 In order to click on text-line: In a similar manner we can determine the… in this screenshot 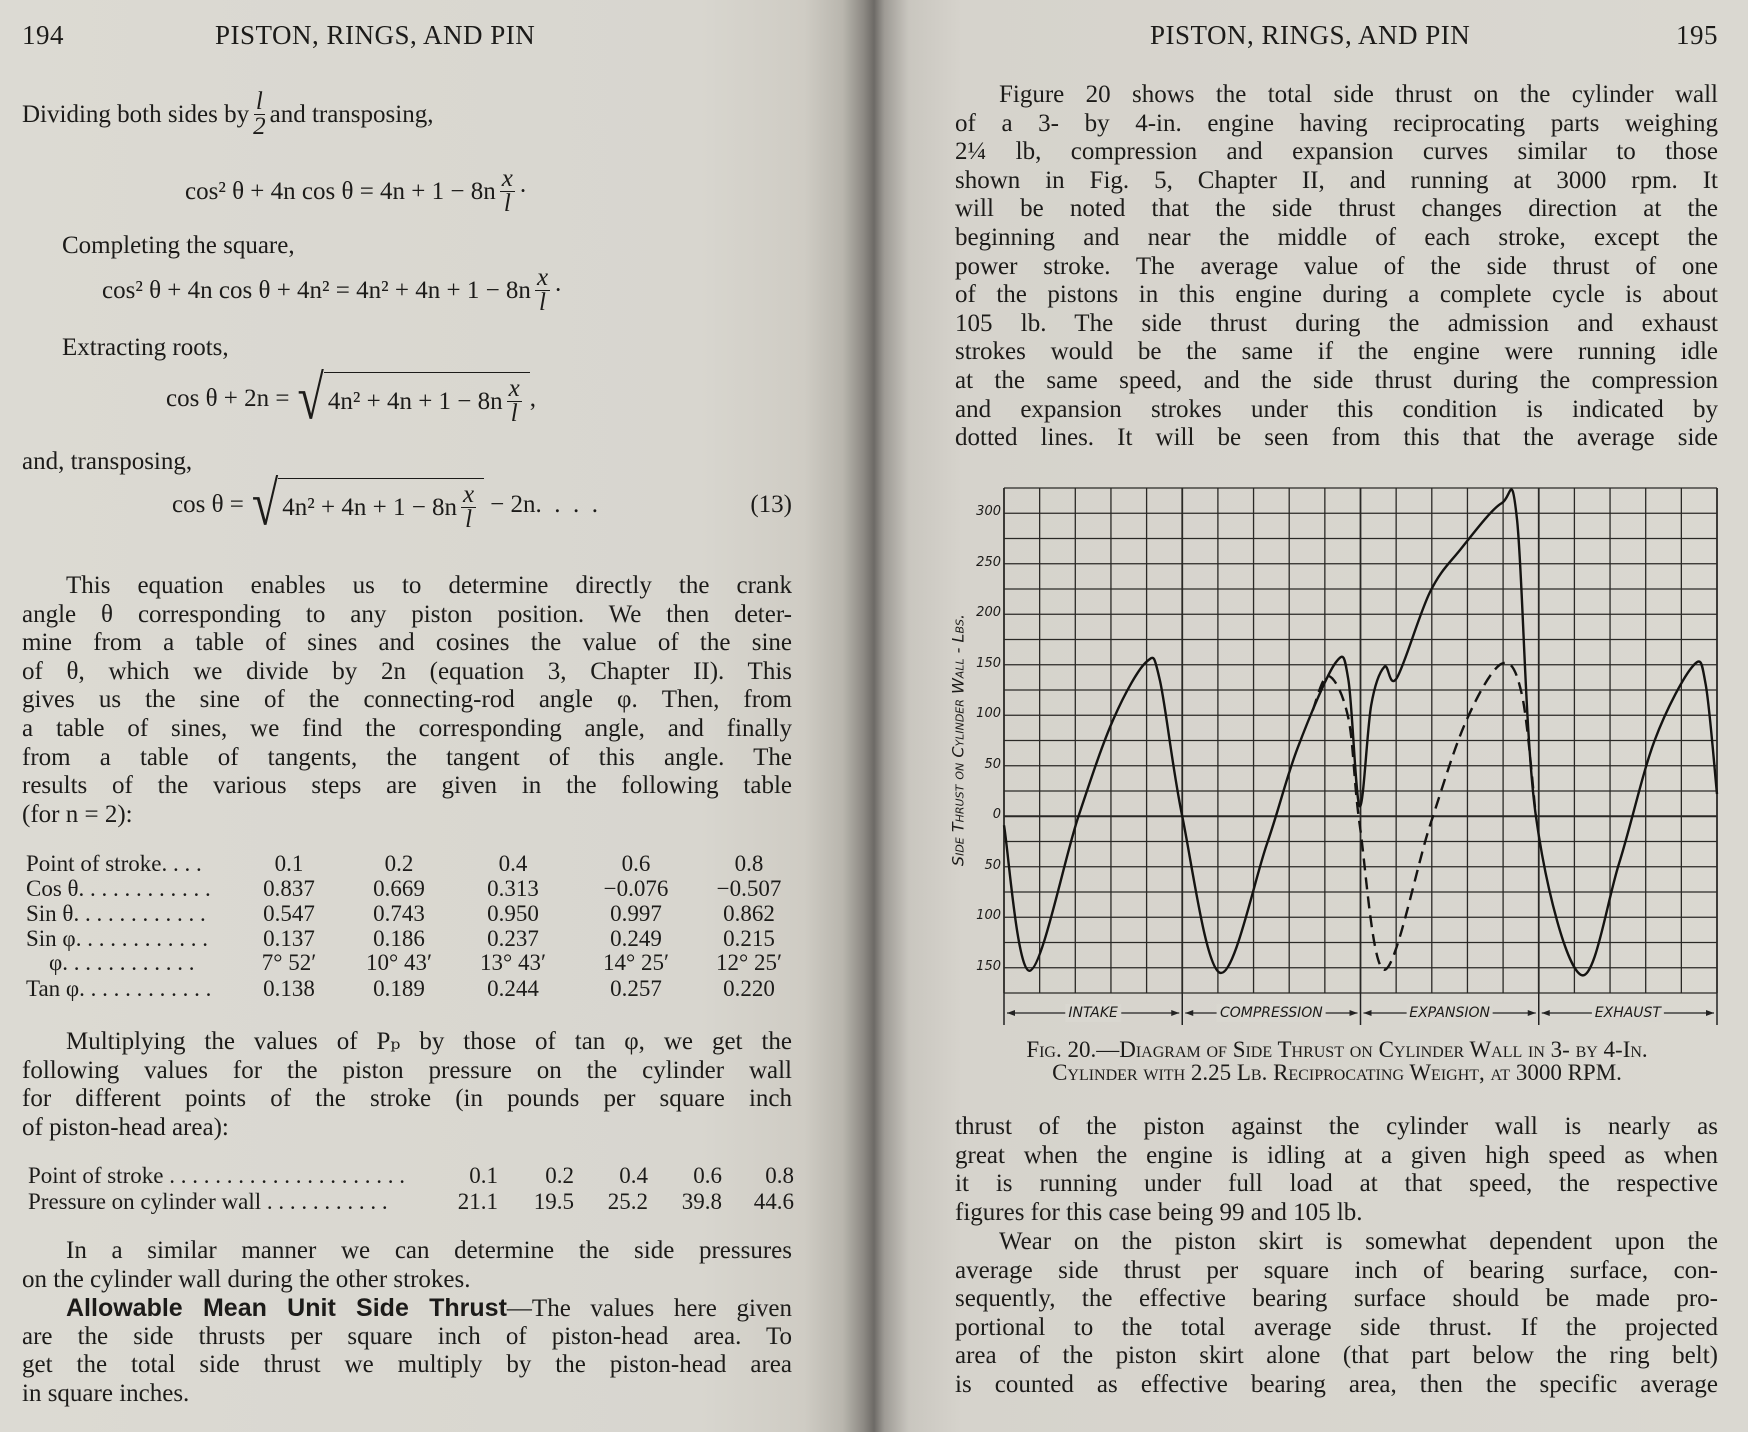, I will do `click(429, 1250)`.